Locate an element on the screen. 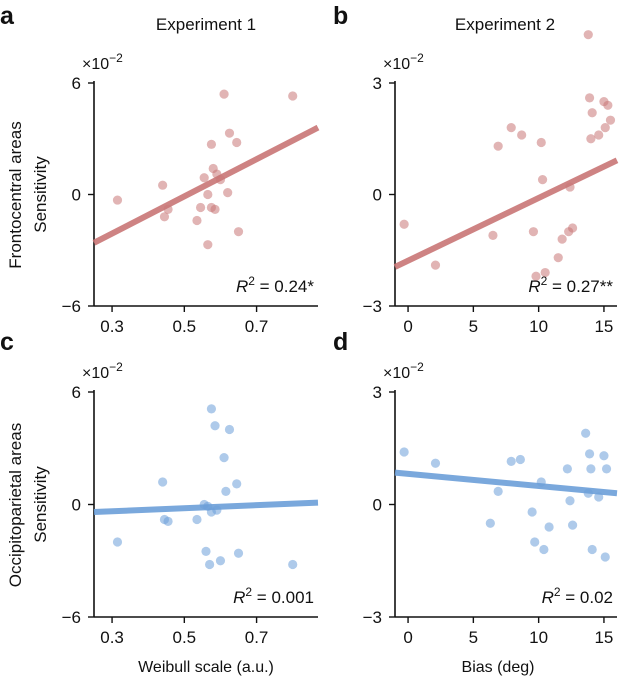 The height and width of the screenshot is (687, 624). y-tick-label: 3 is located at coordinates (377, 83).